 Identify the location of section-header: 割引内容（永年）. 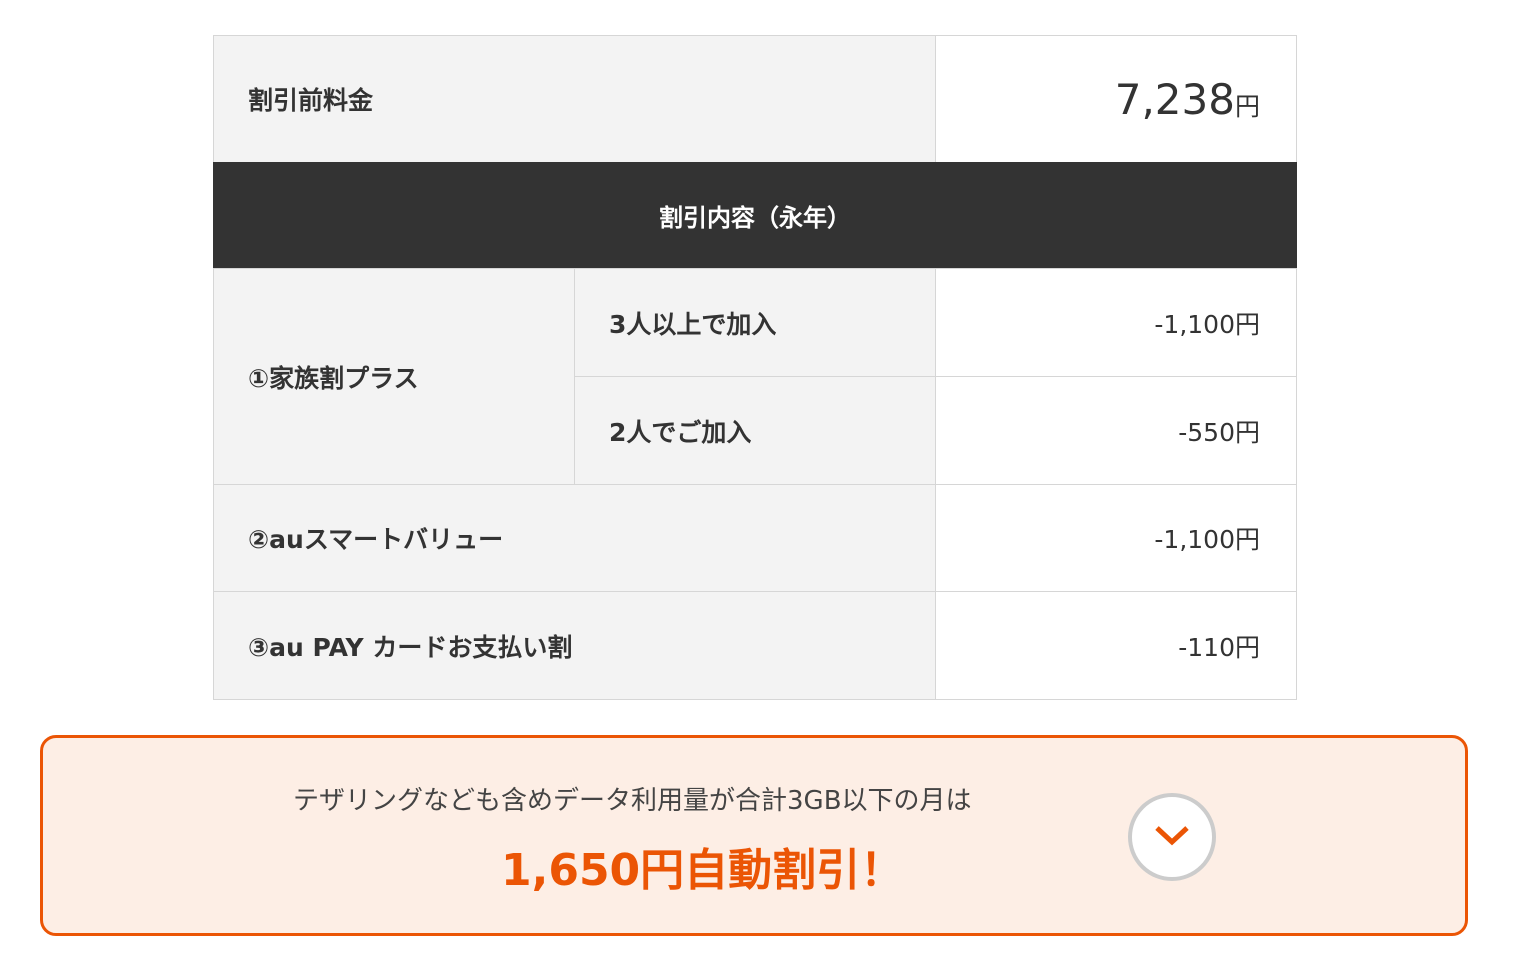
(755, 215).